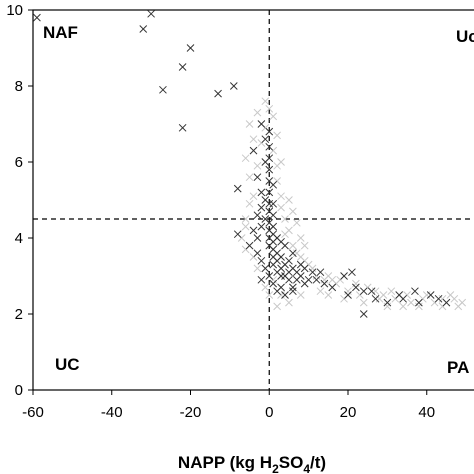 The image size is (474, 474). I want to click on x-tick-label: 20, so click(348, 412).